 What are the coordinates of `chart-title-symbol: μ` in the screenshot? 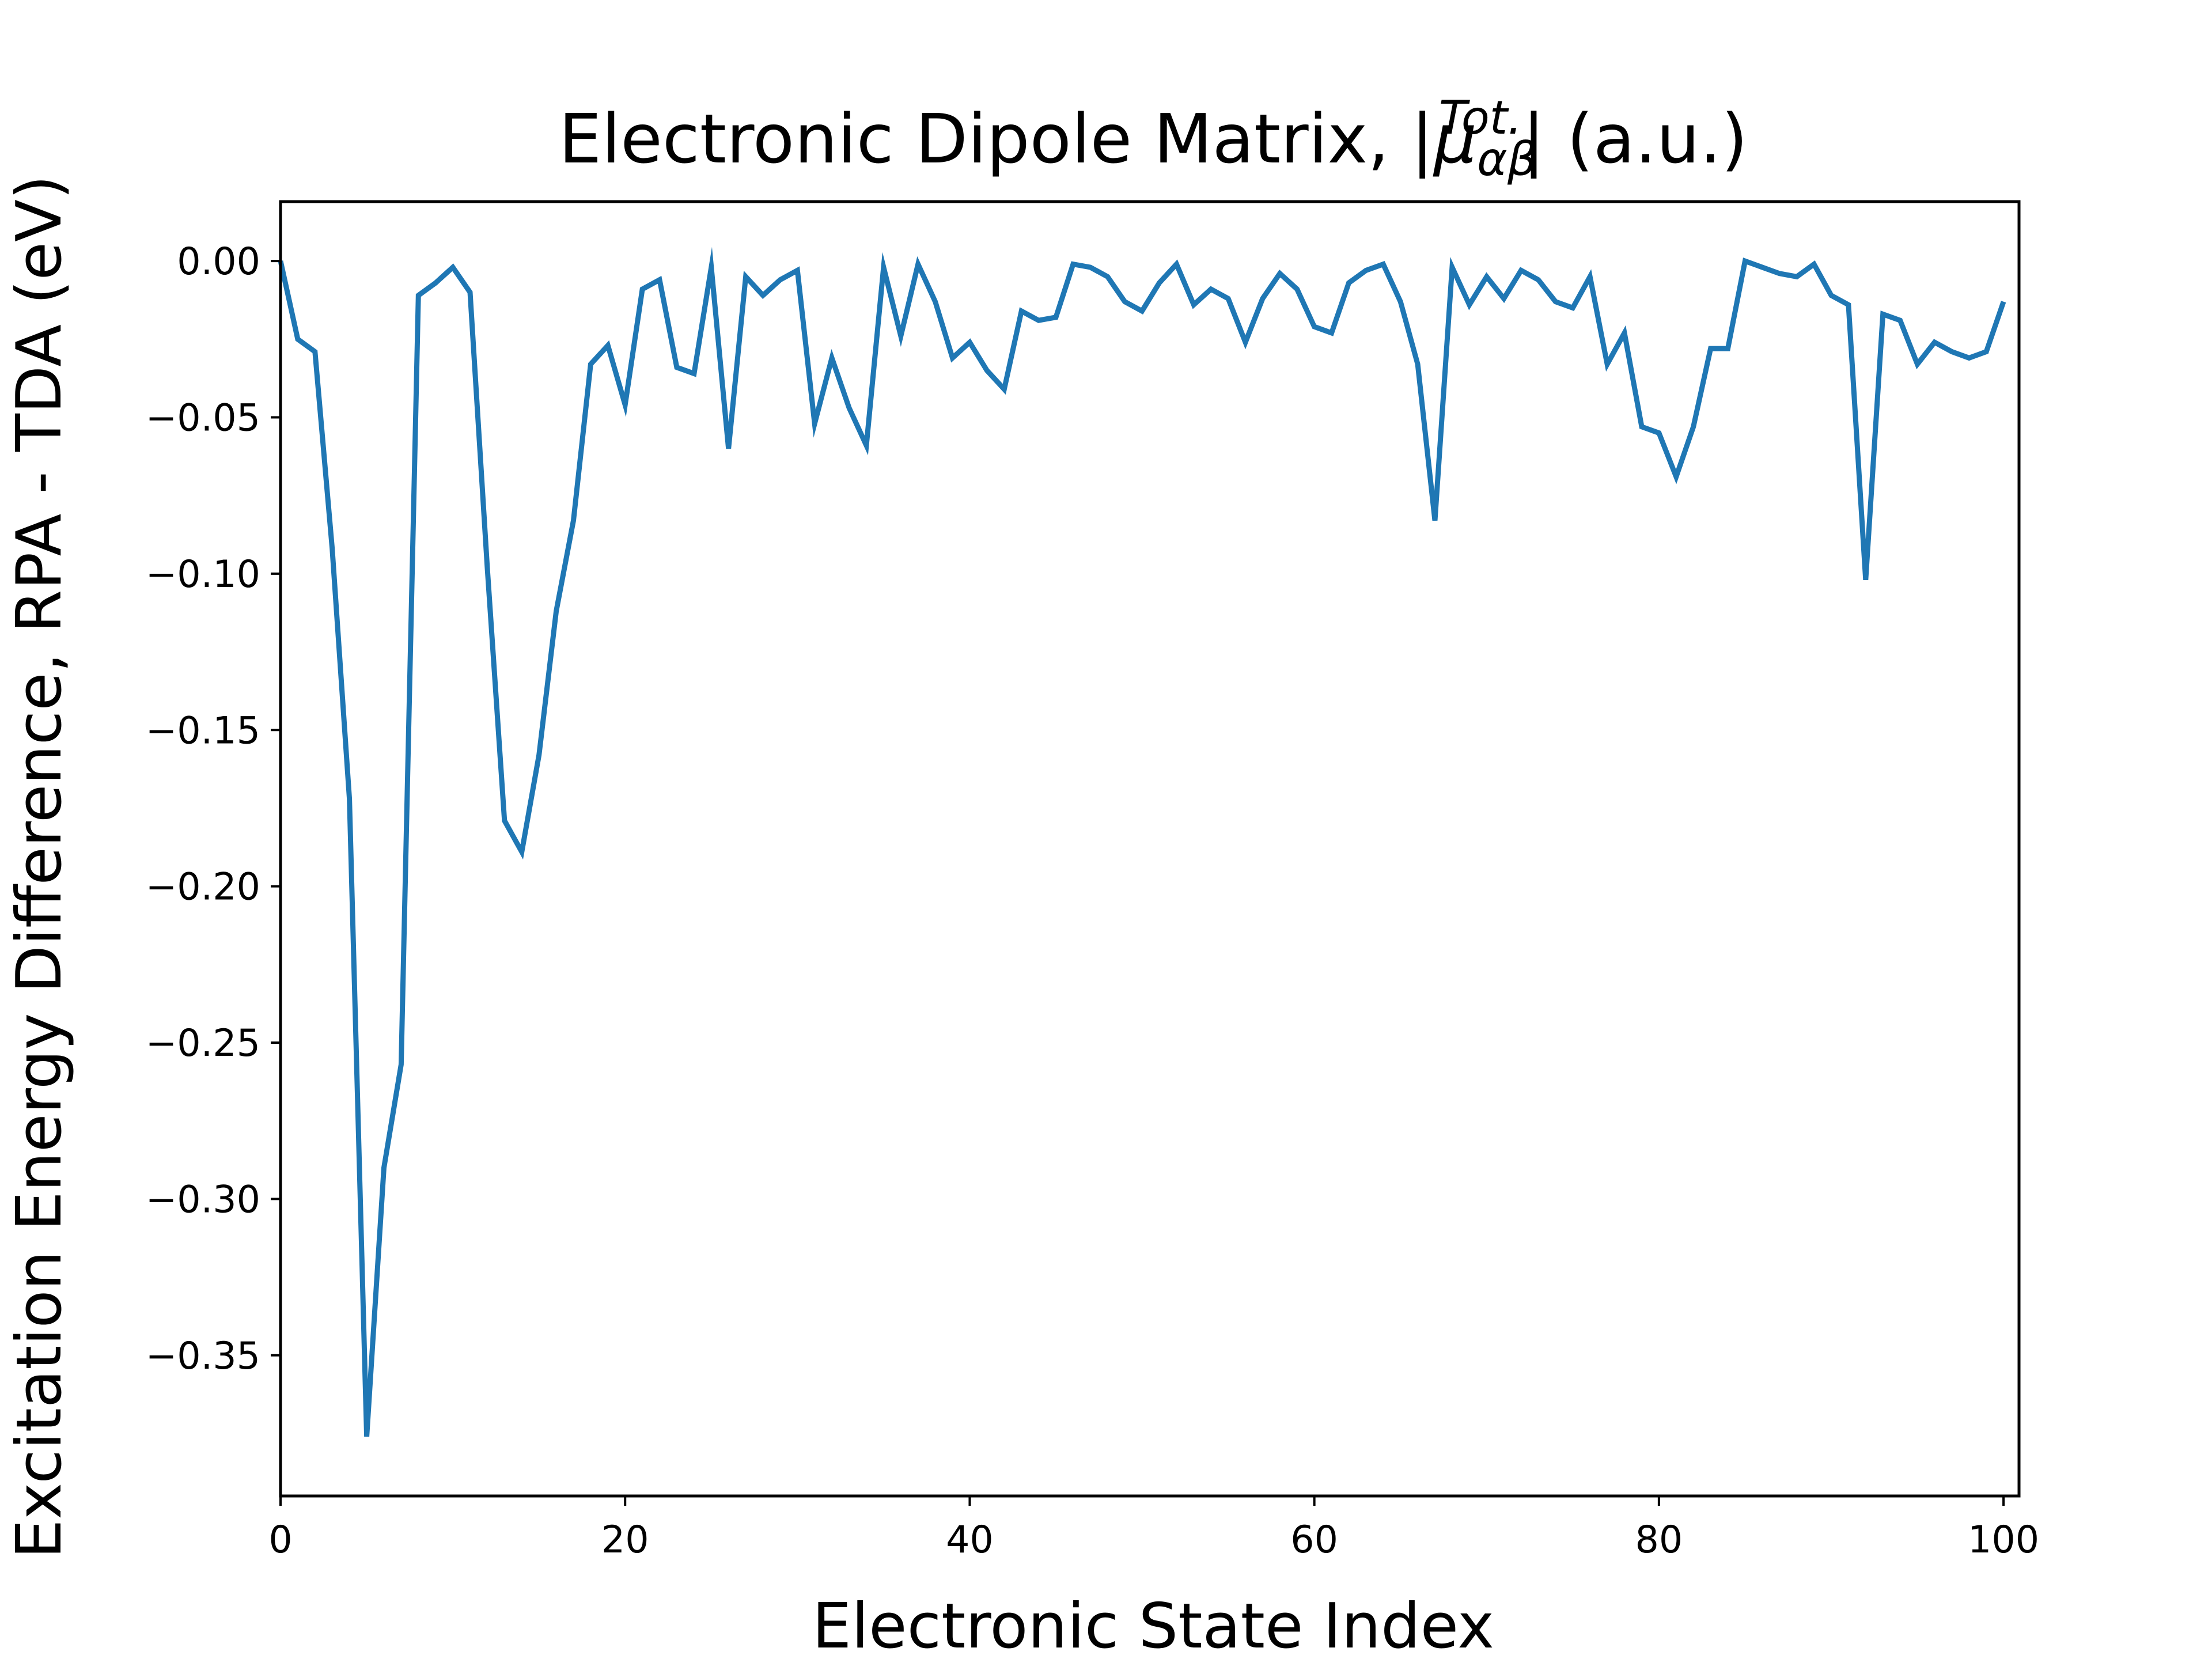 It's located at (1455, 139).